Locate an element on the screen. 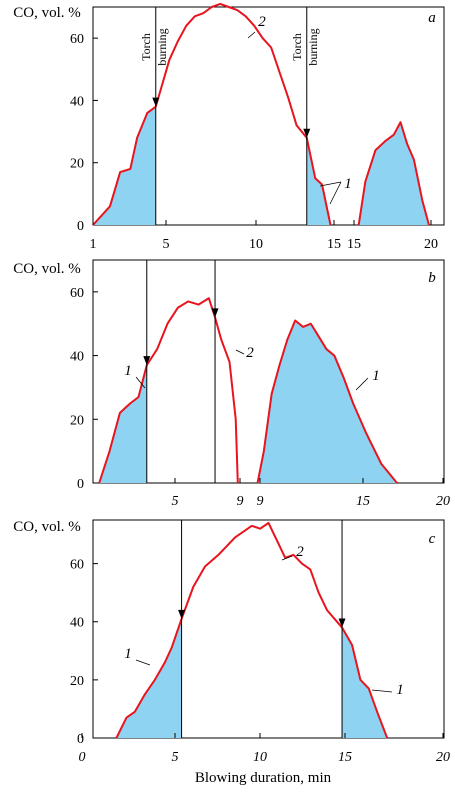 This screenshot has height=800, width=455. panel-letter: a is located at coordinates (432, 18).